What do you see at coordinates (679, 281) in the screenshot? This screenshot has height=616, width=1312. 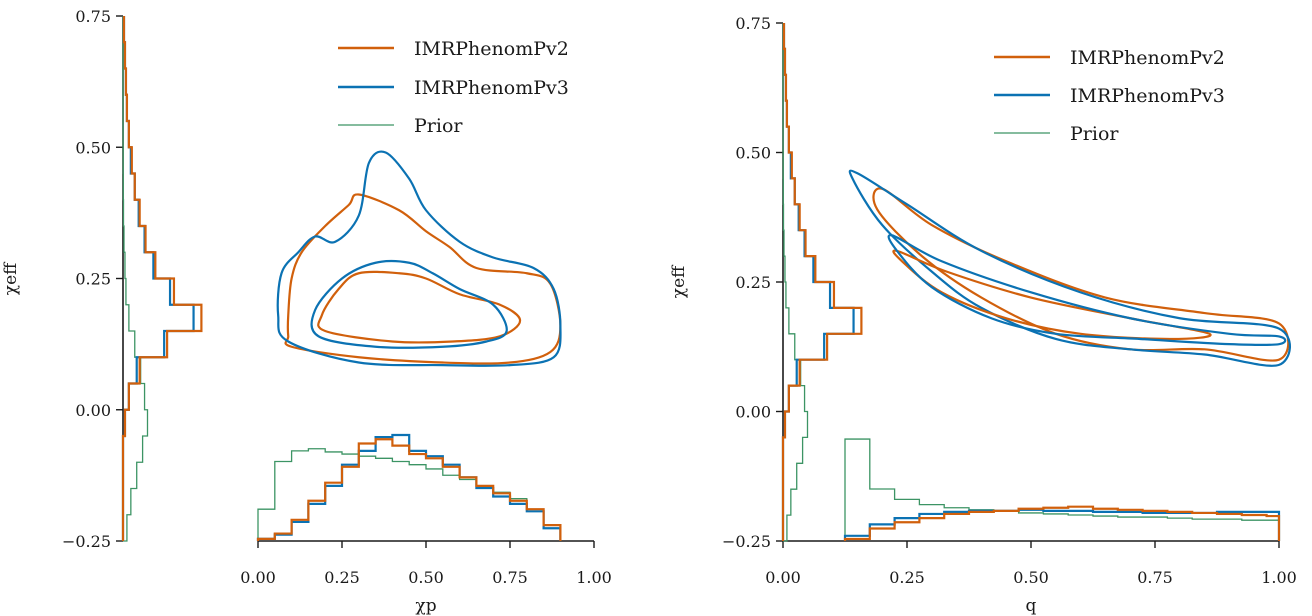 I see `right-y-label: χeff` at bounding box center [679, 281].